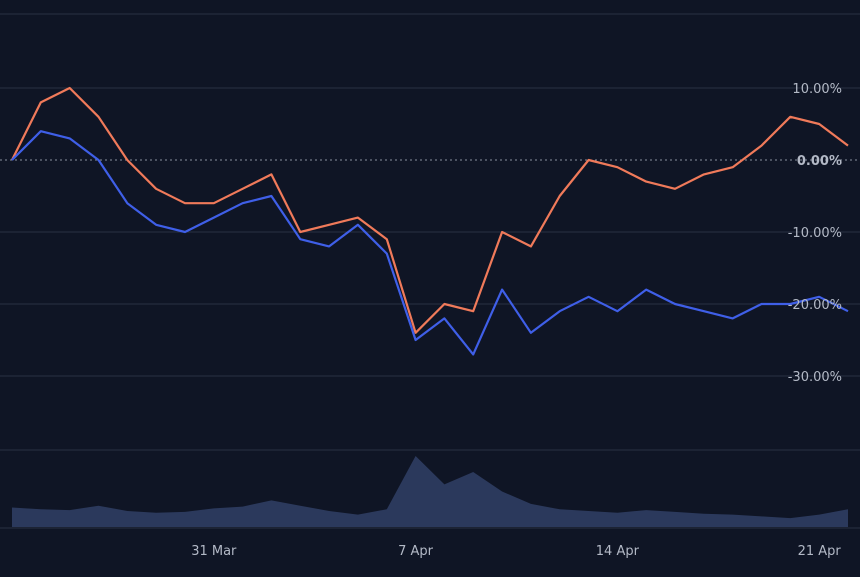 The height and width of the screenshot is (577, 860). I want to click on volume-area, so click(430, 491).